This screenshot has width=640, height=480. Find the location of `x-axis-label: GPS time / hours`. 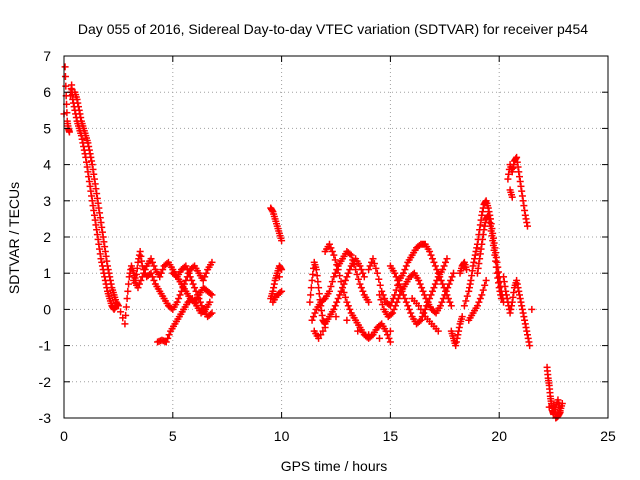

x-axis-label: GPS time / hours is located at coordinates (334, 466).